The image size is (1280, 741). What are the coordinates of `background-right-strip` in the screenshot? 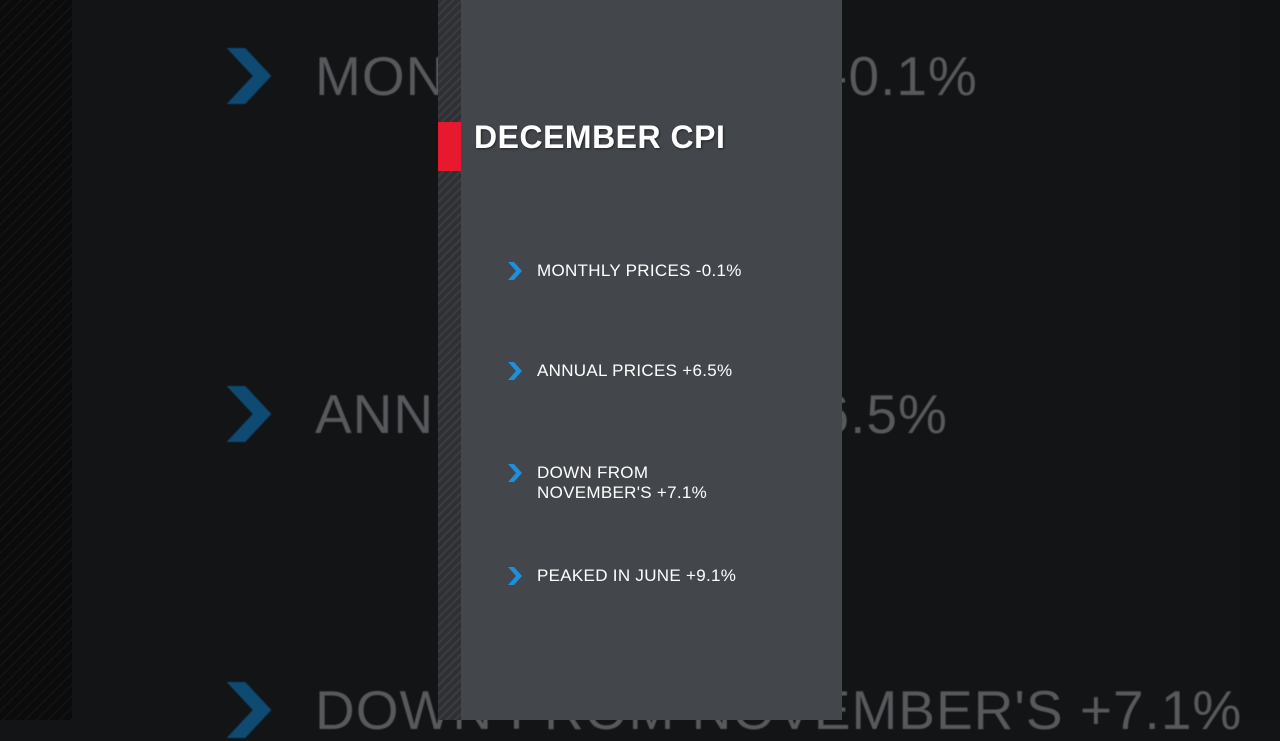 It's located at (1260, 360).